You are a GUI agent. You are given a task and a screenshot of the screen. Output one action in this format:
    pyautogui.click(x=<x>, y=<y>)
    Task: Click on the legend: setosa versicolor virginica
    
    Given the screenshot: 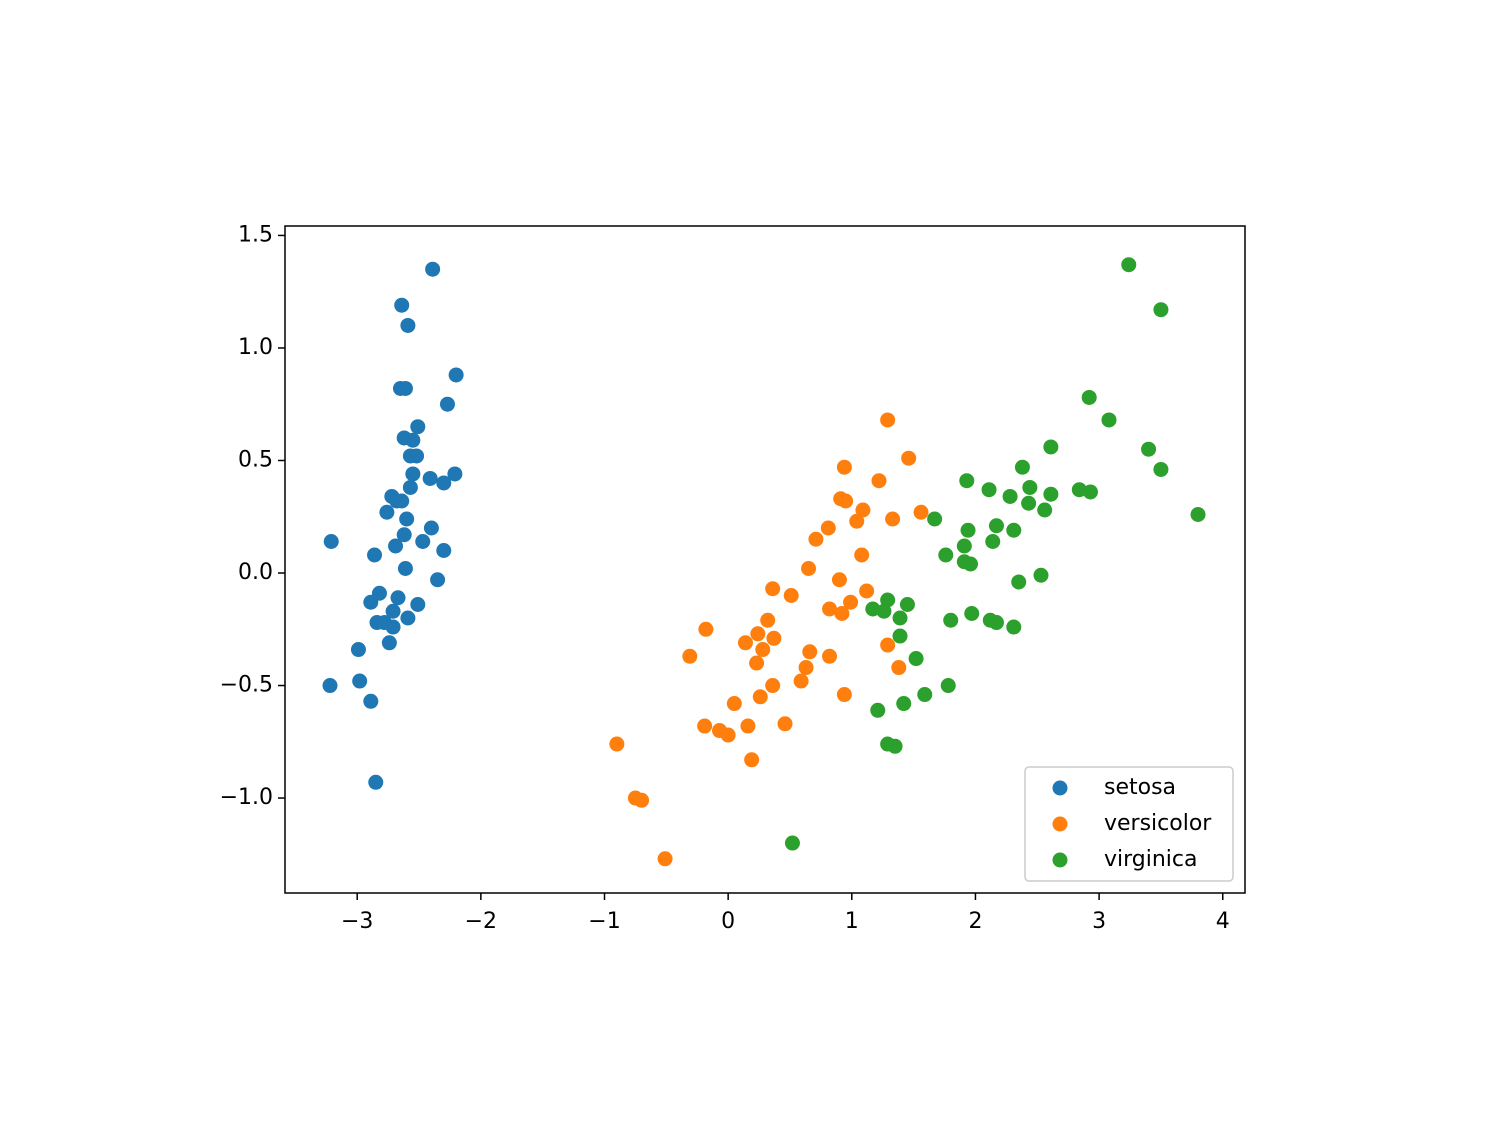 What is the action you would take?
    pyautogui.click(x=1129, y=824)
    